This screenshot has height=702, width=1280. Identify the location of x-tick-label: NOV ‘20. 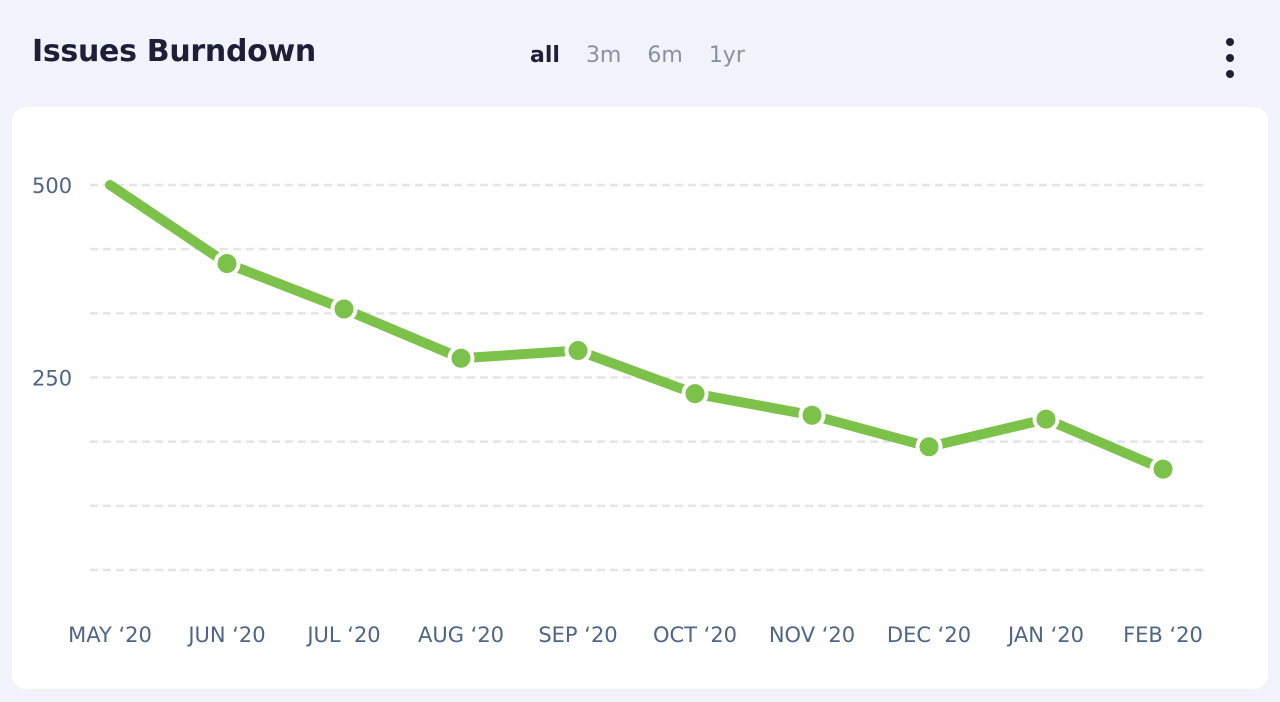
(812, 635).